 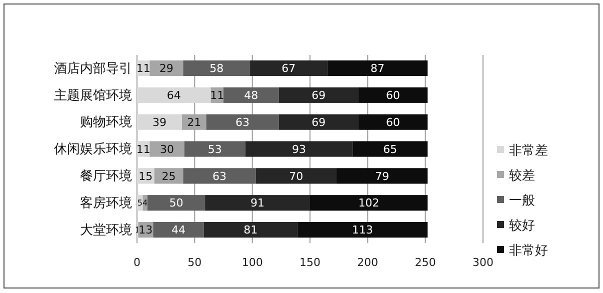 I want to click on data-label: 29, so click(x=166, y=69).